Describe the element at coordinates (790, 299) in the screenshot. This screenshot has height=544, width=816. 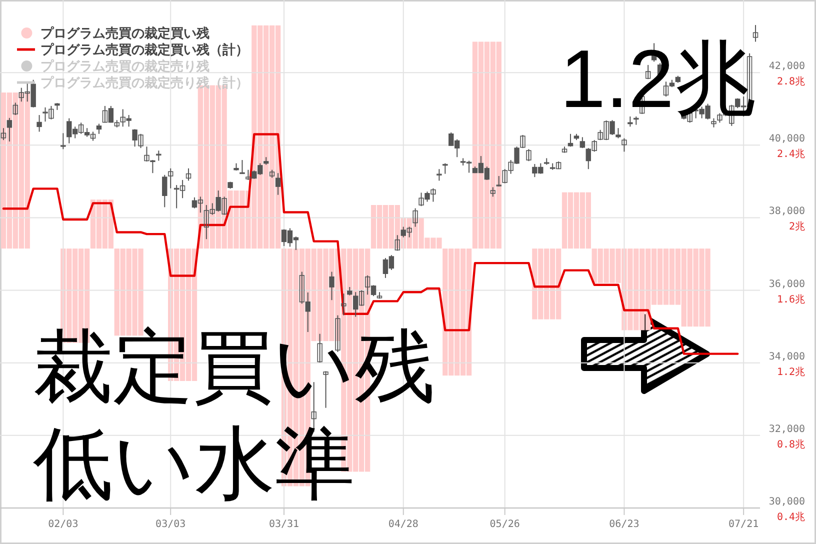
I see `y2-tick-label: 1.6兆` at that location.